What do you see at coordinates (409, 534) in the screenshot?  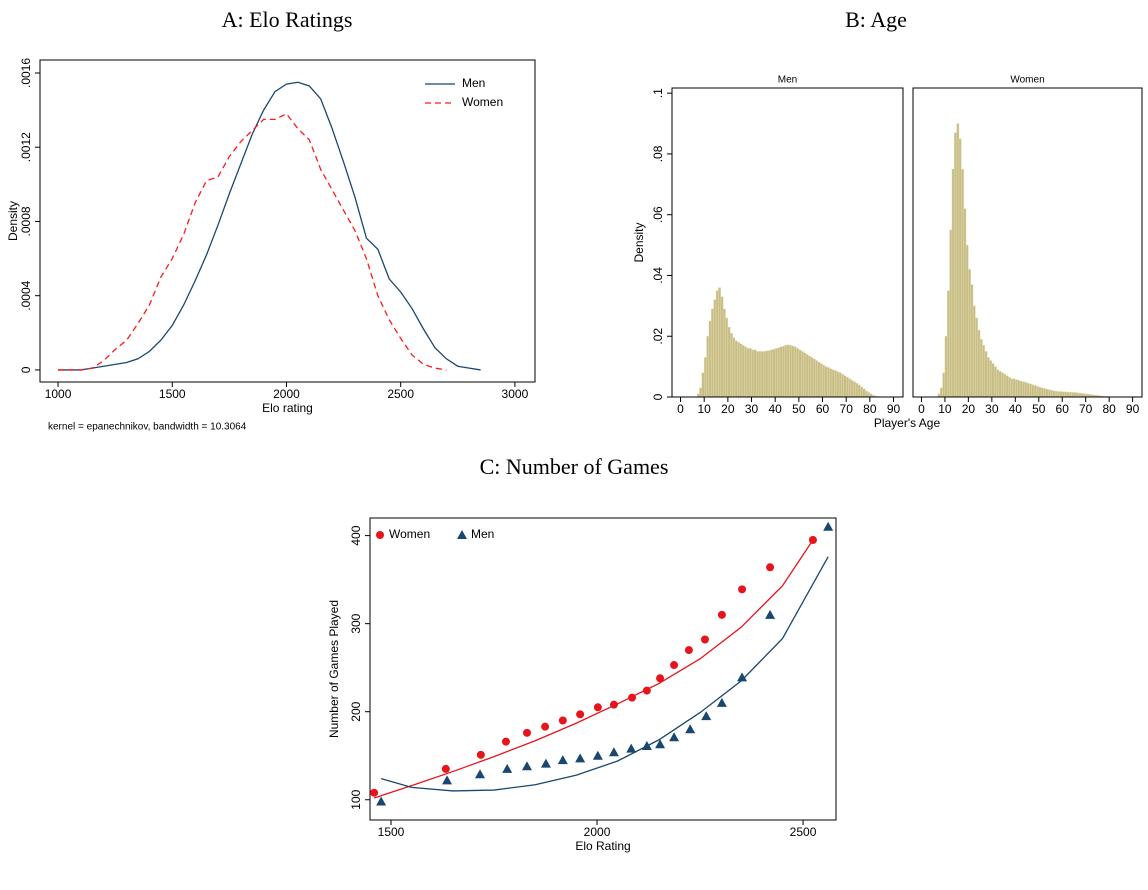 I see `legend-label: Women` at bounding box center [409, 534].